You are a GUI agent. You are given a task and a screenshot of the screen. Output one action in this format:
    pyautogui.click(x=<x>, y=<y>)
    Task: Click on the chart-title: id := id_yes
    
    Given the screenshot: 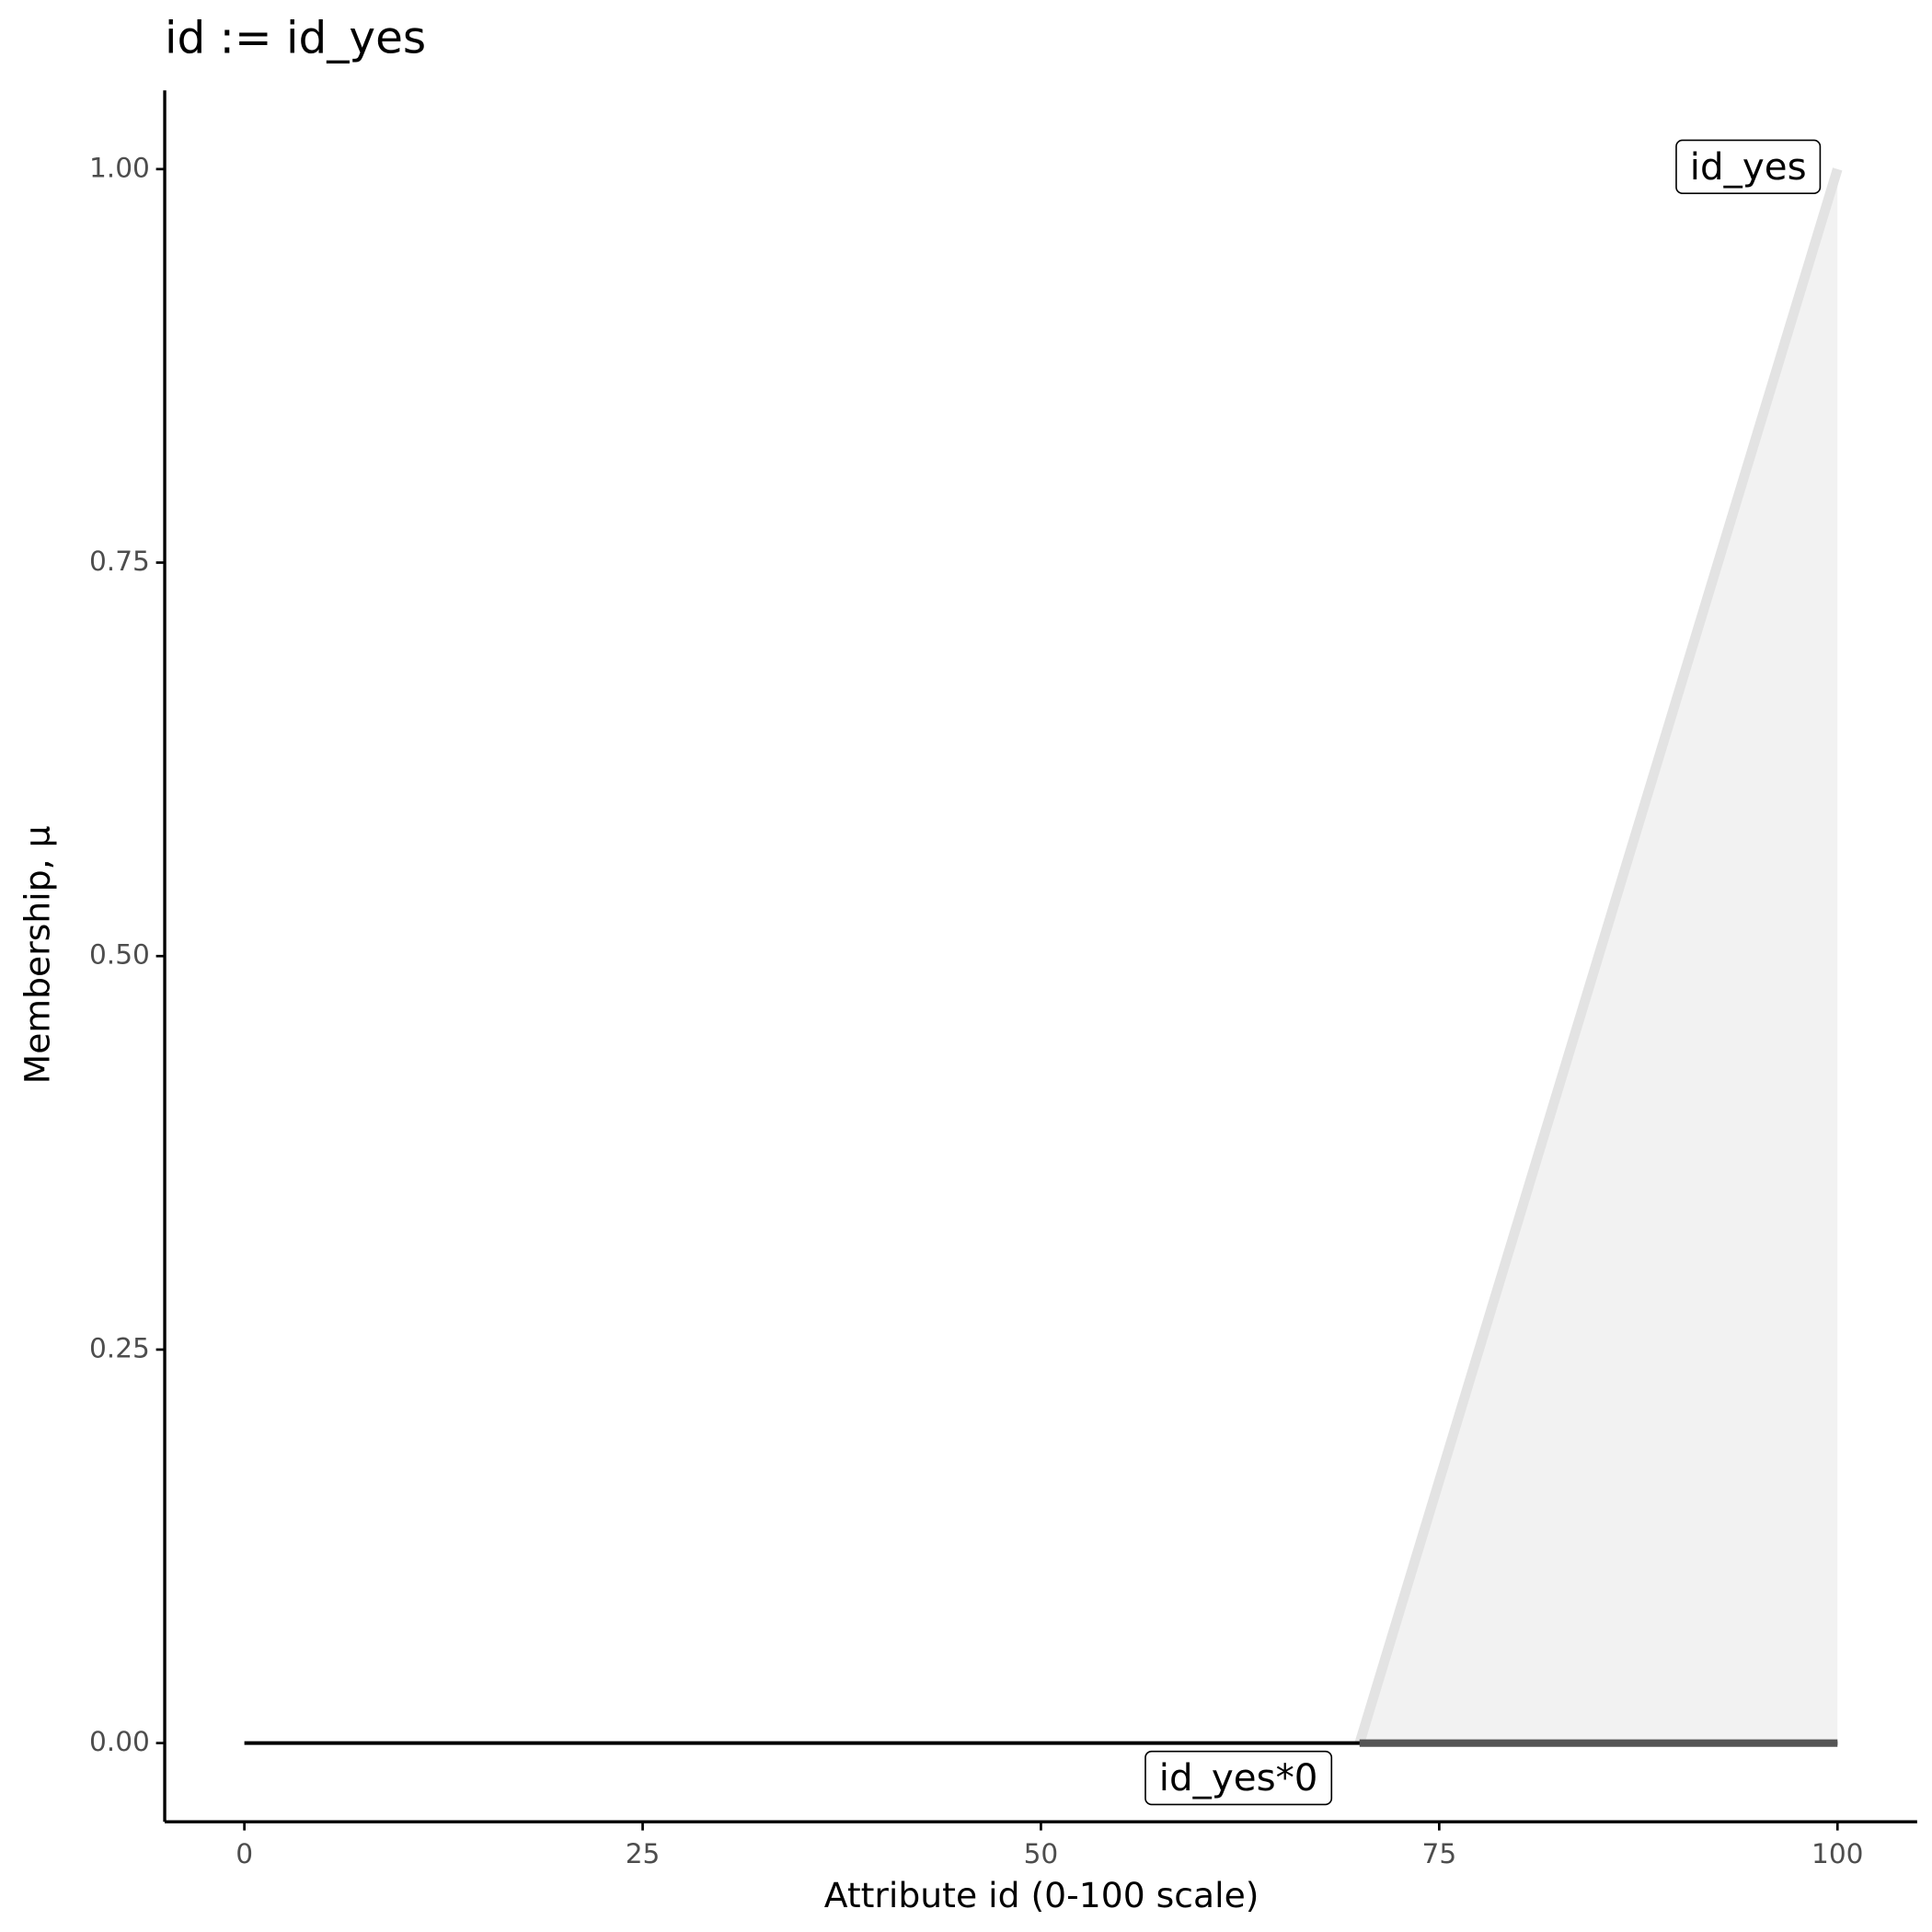 What is the action you would take?
    pyautogui.click(x=295, y=37)
    